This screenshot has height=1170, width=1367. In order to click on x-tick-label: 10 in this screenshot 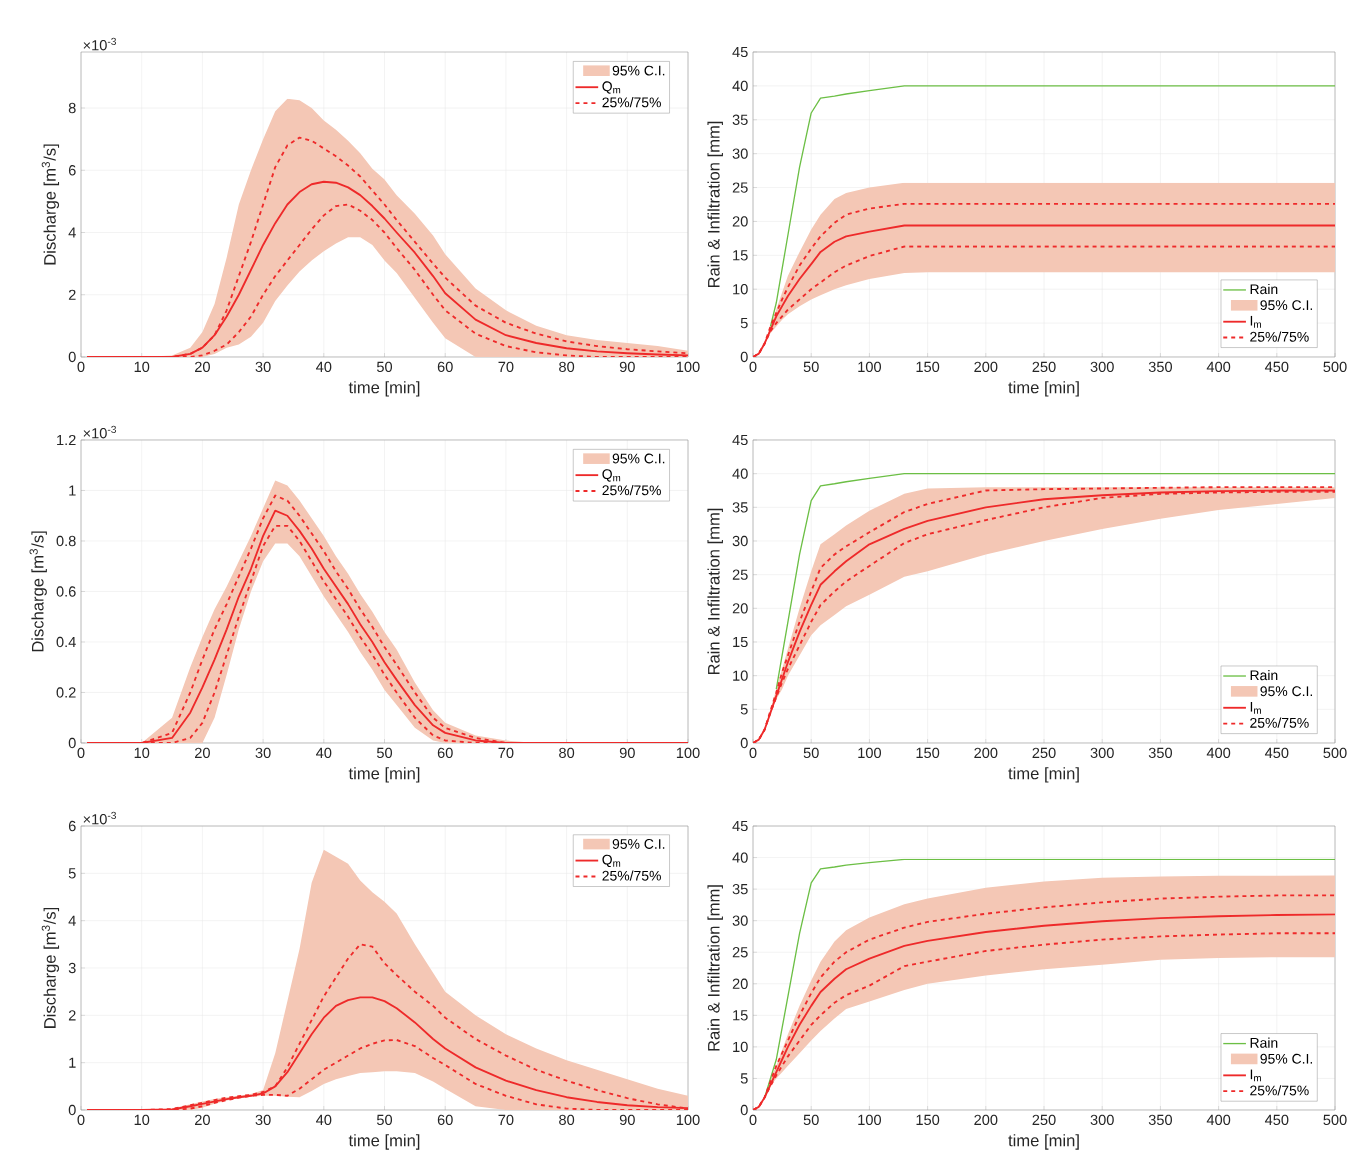, I will do `click(142, 753)`.